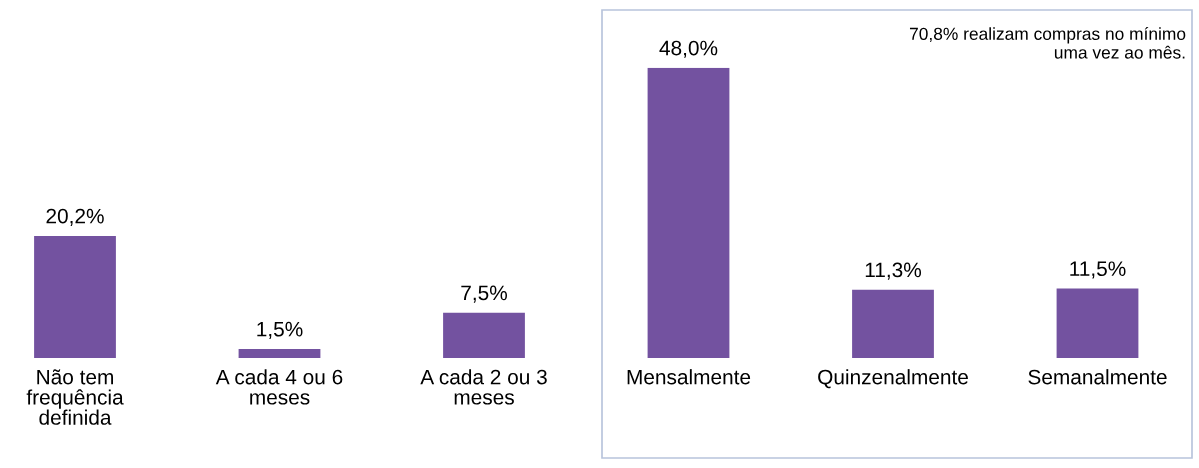 Image resolution: width=1199 pixels, height=468 pixels. Describe the element at coordinates (893, 379) in the screenshot. I see `x-tick-label: Quinzenalmente` at that location.